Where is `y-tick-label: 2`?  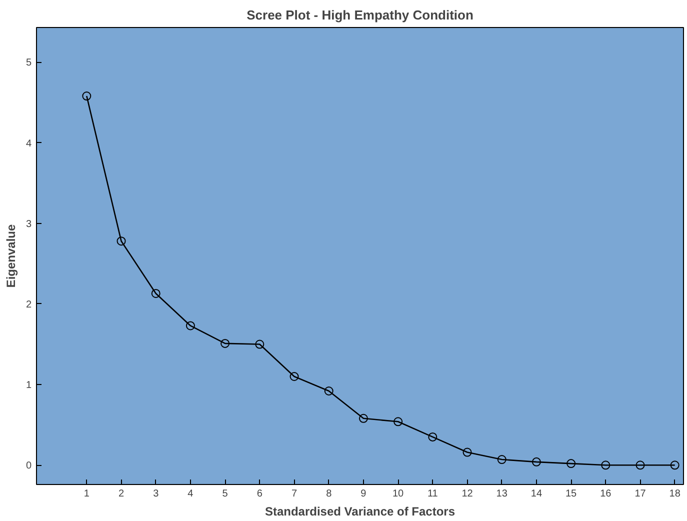
y-tick-label: 2 is located at coordinates (29, 304).